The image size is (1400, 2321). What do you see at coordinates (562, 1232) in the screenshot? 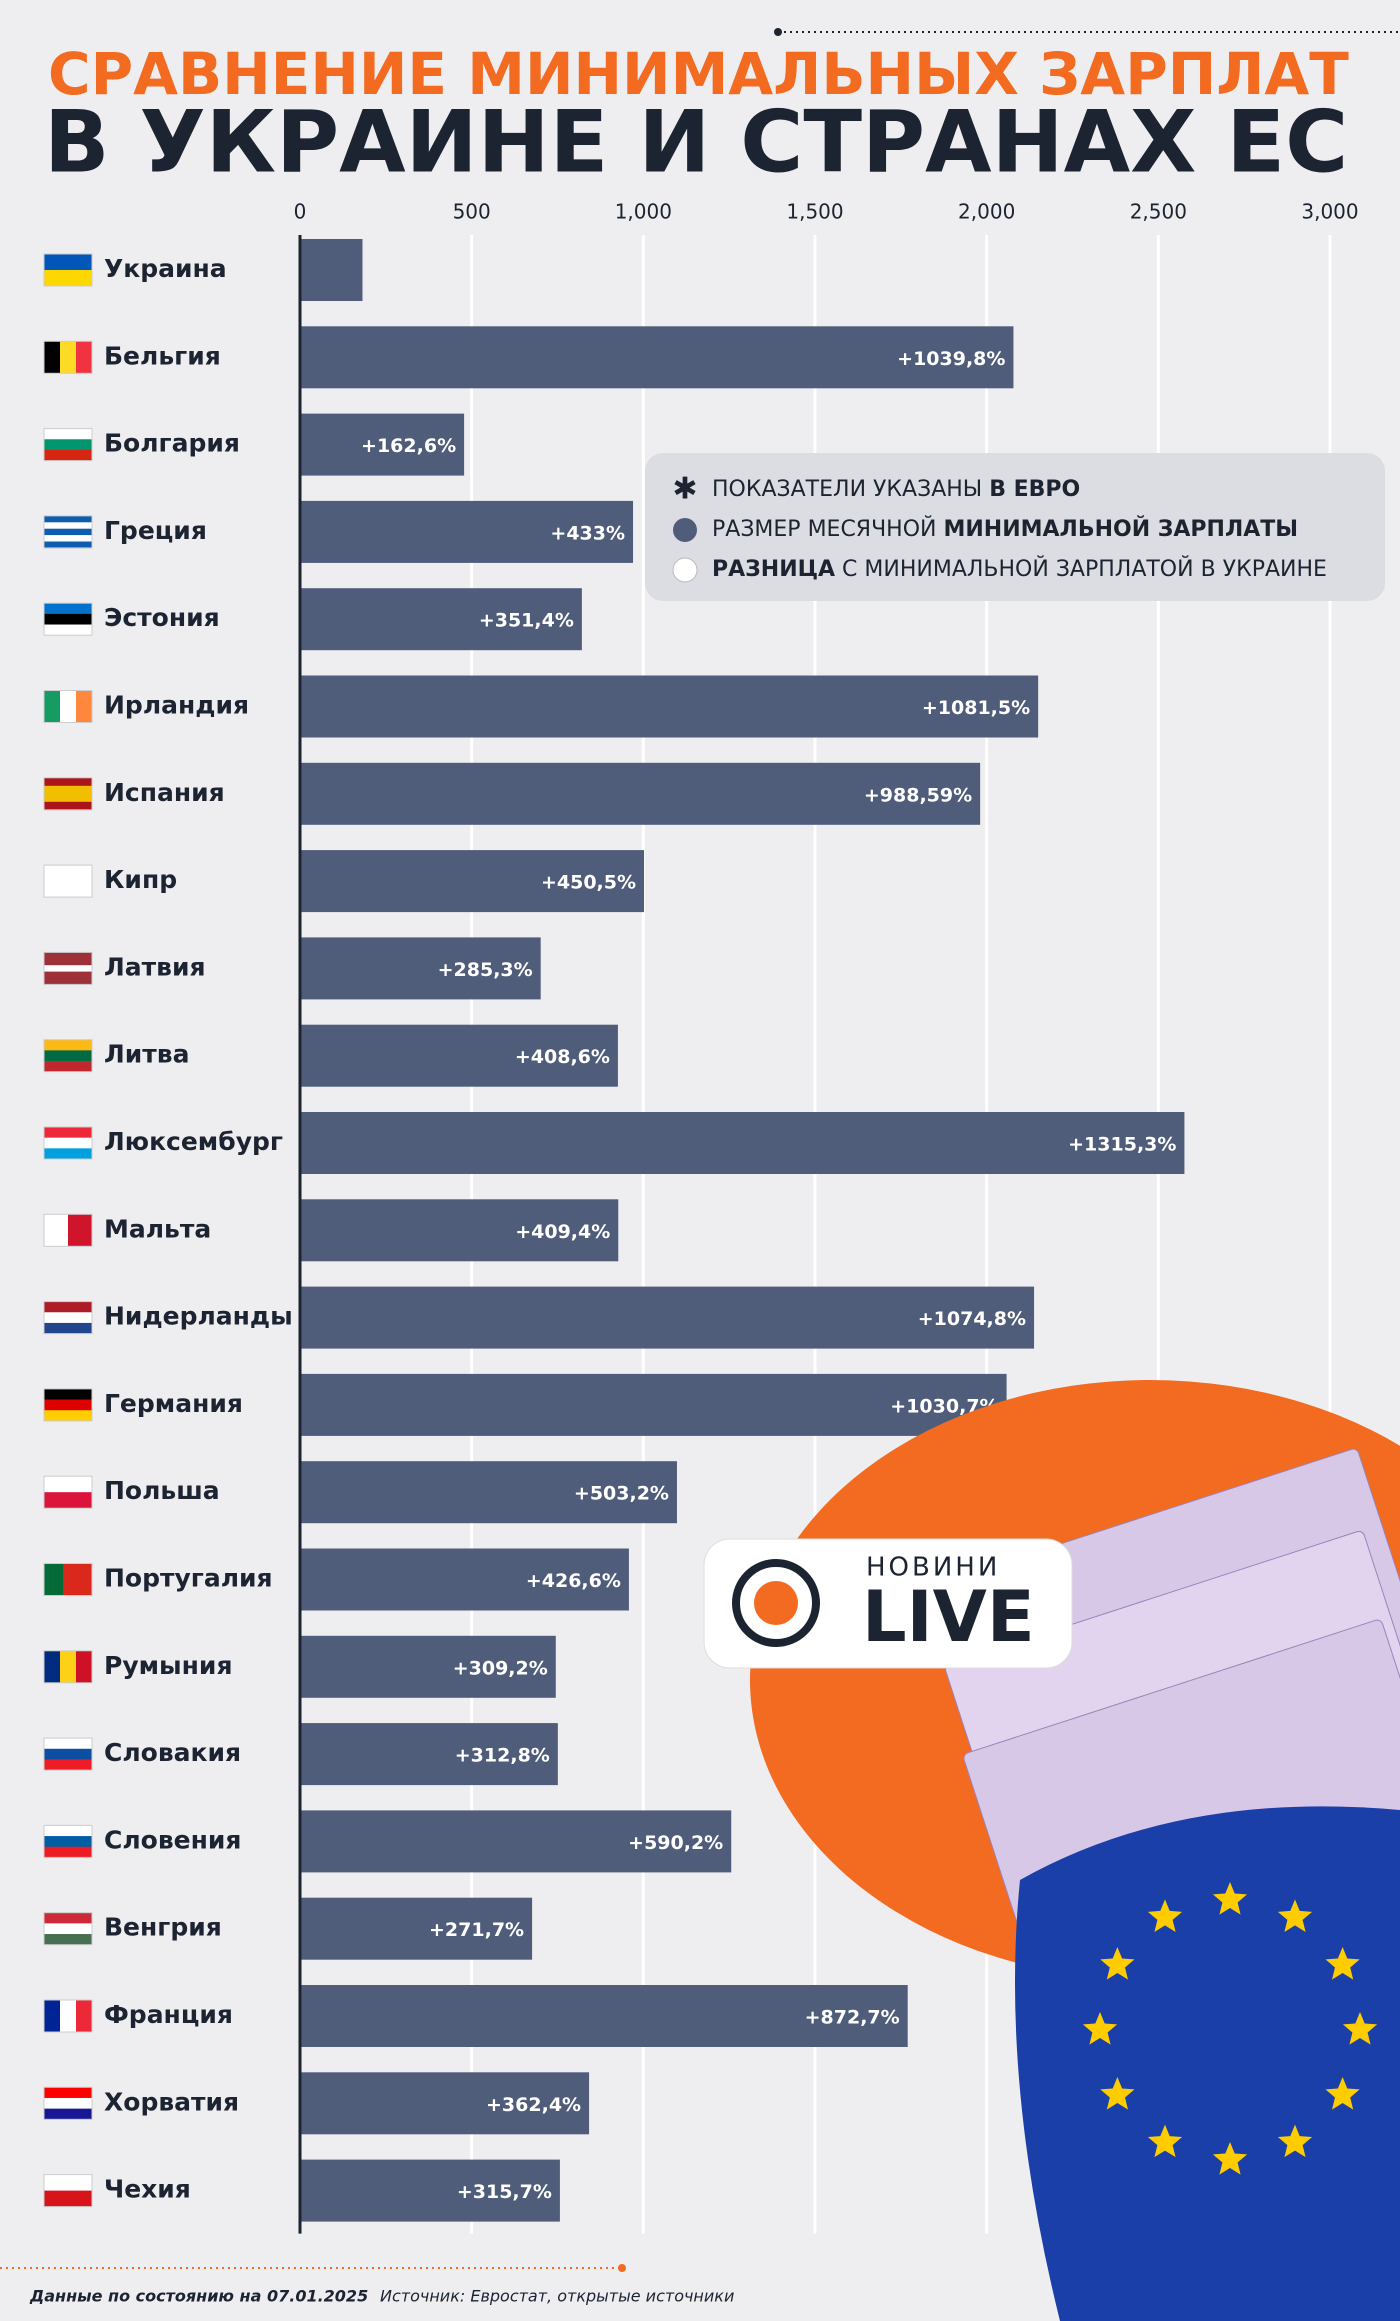
I see `data-label: +409,4%` at bounding box center [562, 1232].